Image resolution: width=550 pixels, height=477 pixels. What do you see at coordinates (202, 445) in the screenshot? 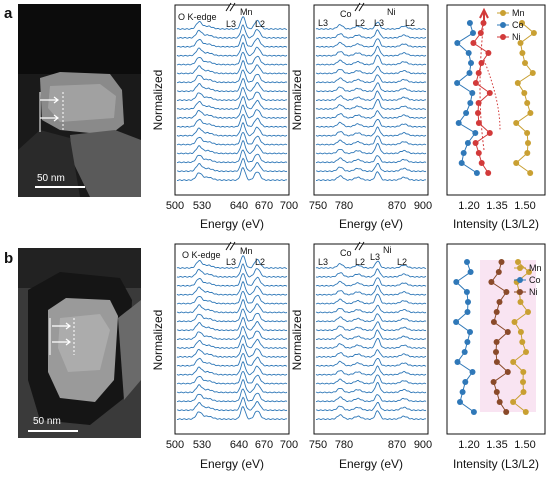
I see `xtick: 530` at bounding box center [202, 445].